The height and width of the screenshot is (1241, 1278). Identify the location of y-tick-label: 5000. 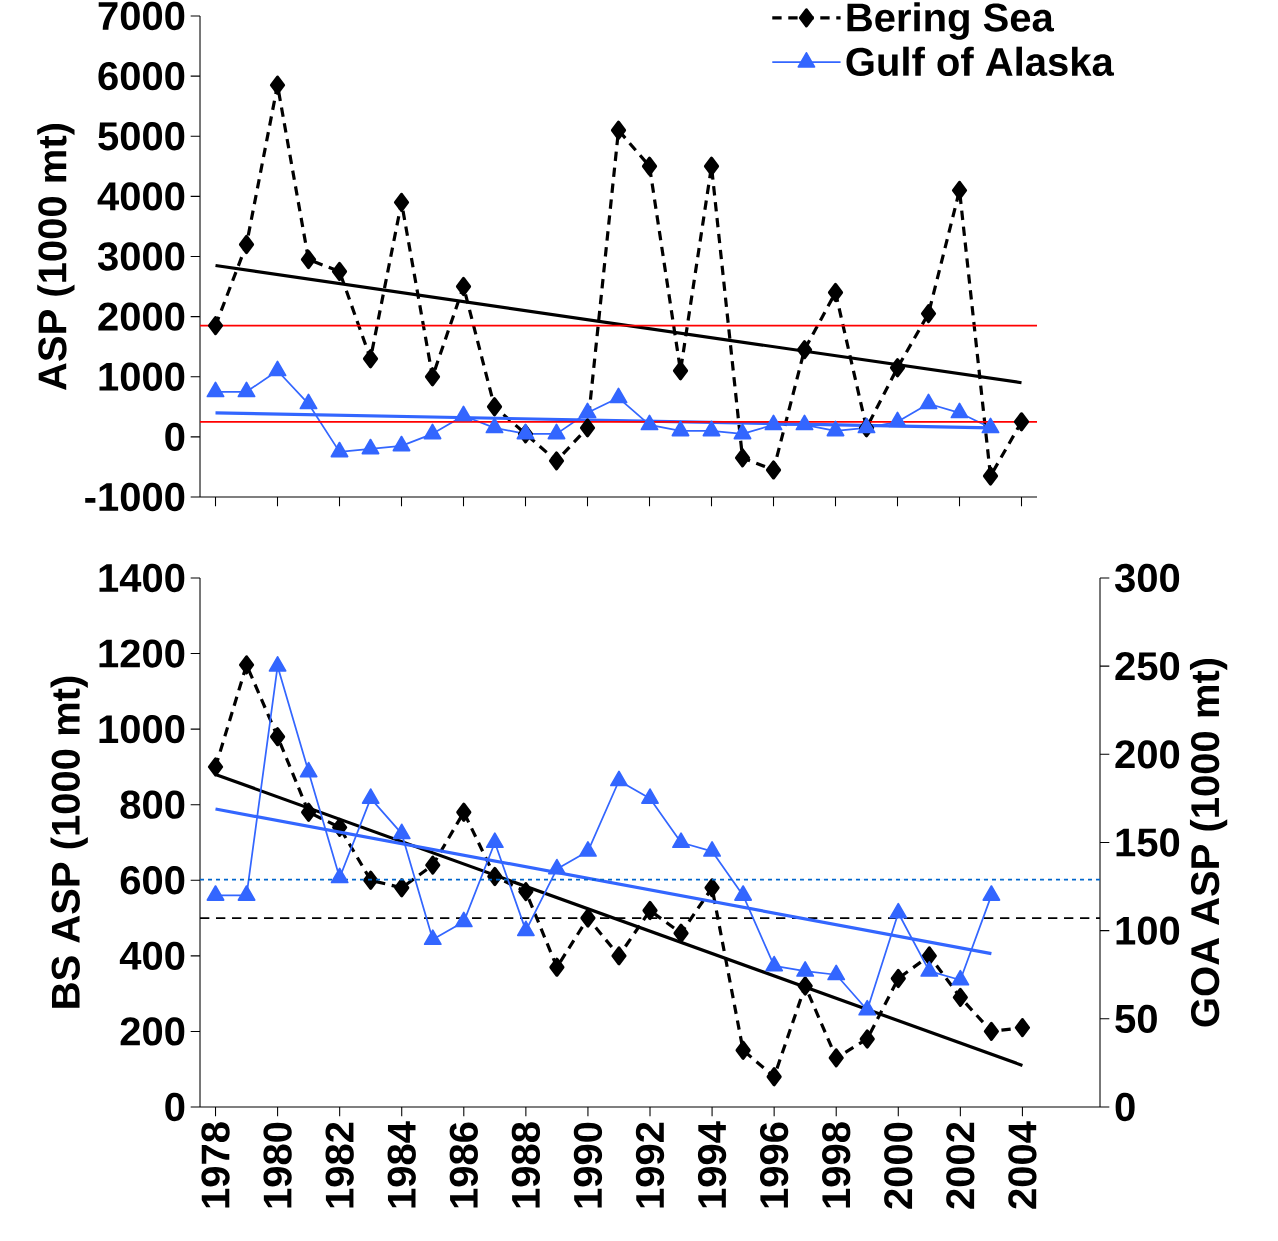
(141, 136).